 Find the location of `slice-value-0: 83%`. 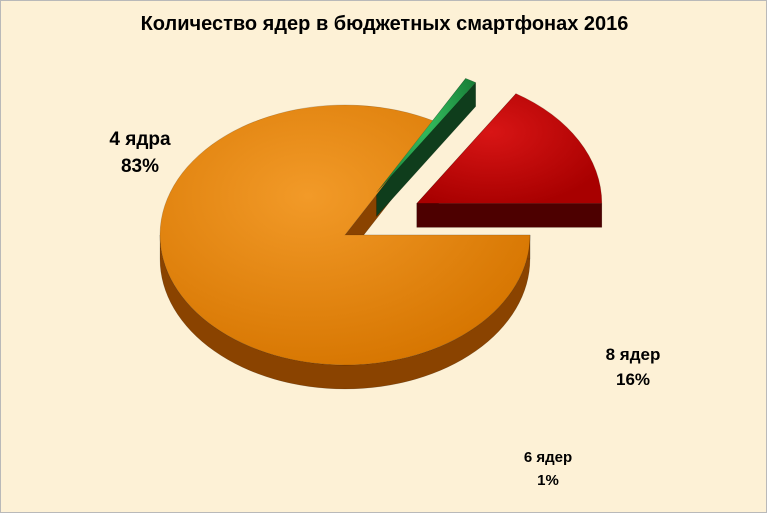

slice-value-0: 83% is located at coordinates (140, 166).